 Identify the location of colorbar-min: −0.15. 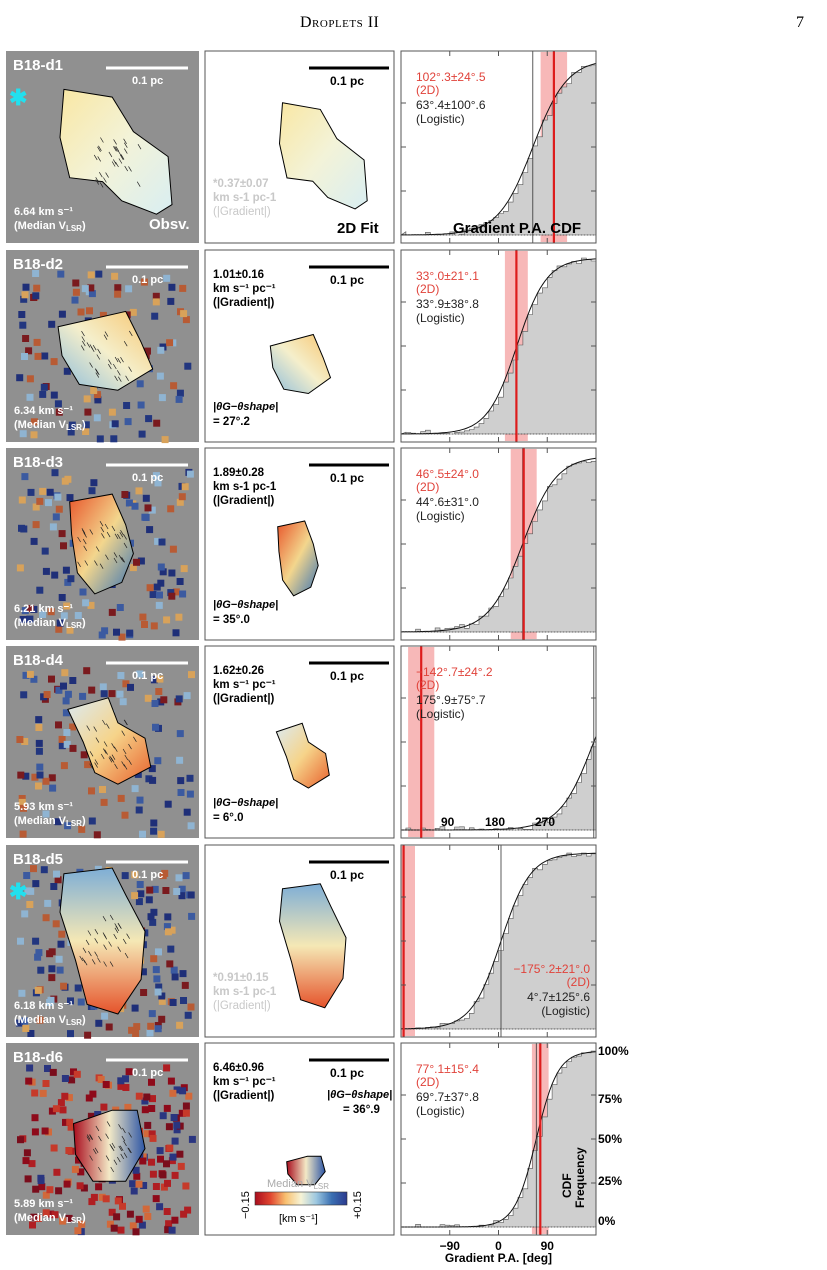
(246, 1205).